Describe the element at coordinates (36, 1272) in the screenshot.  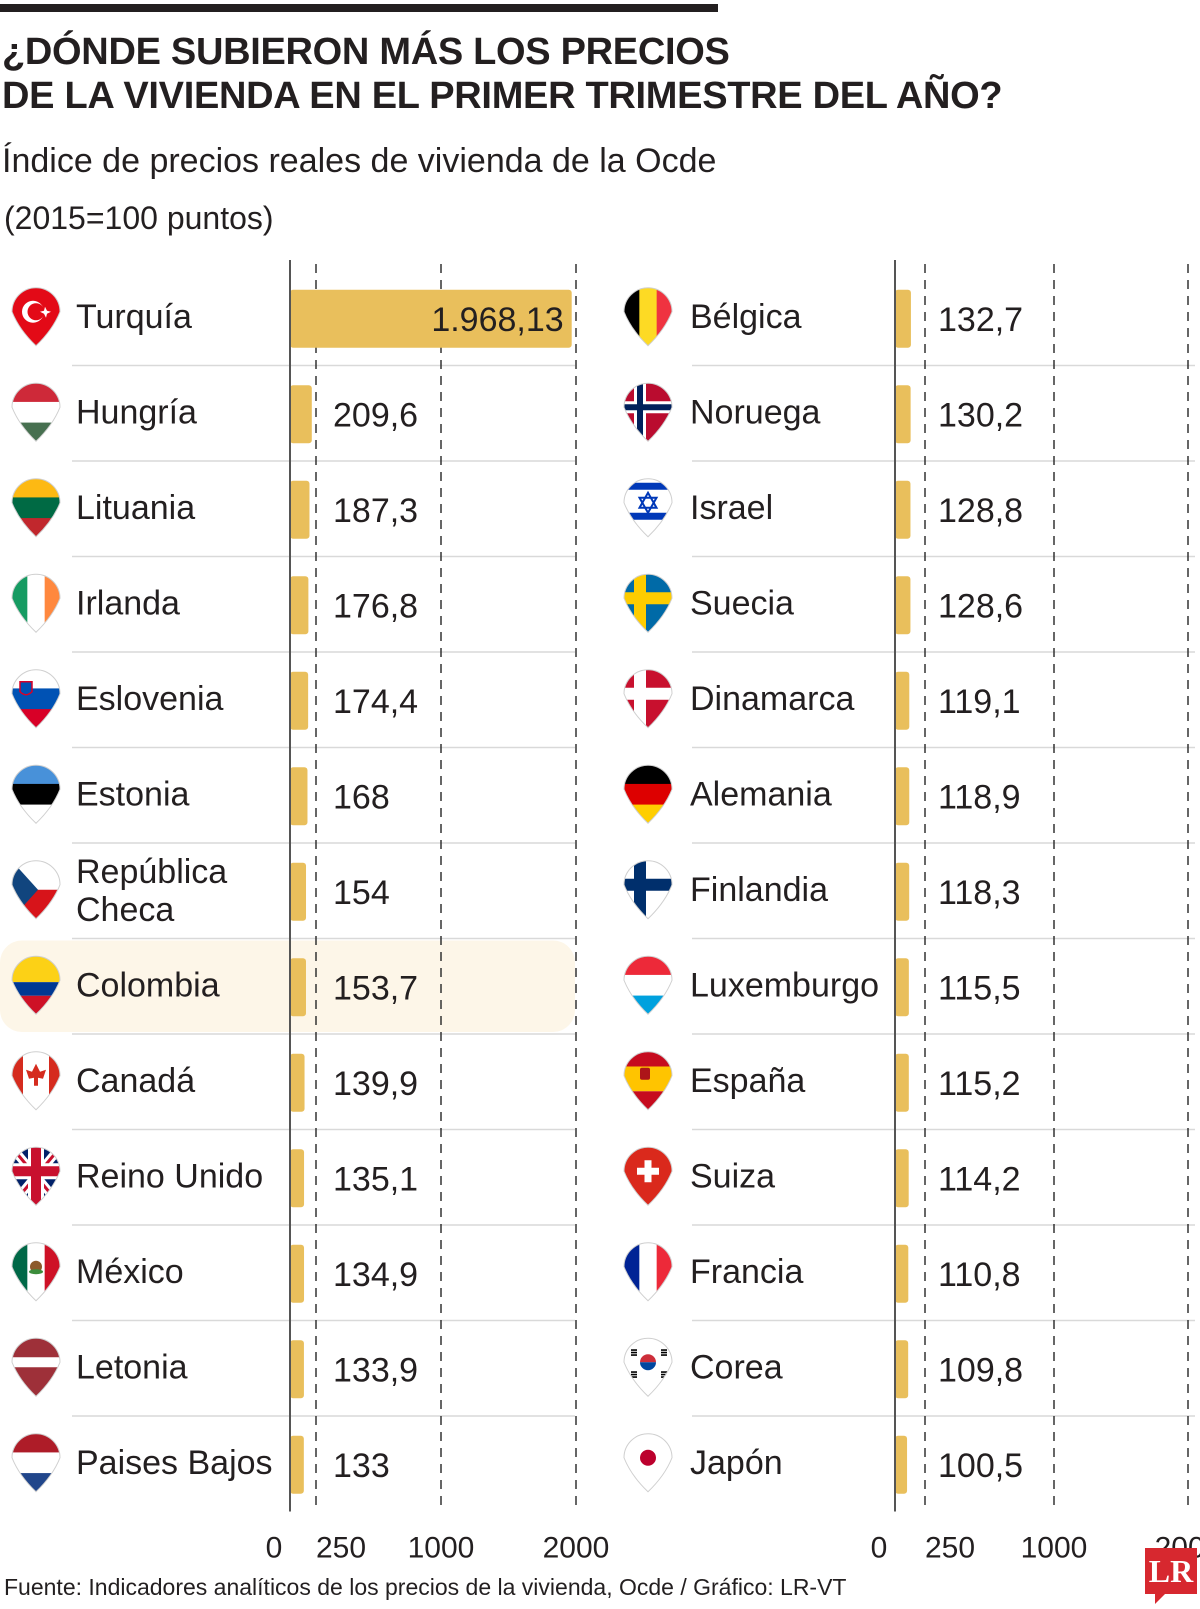
I see `mexico-flag-icon` at that location.